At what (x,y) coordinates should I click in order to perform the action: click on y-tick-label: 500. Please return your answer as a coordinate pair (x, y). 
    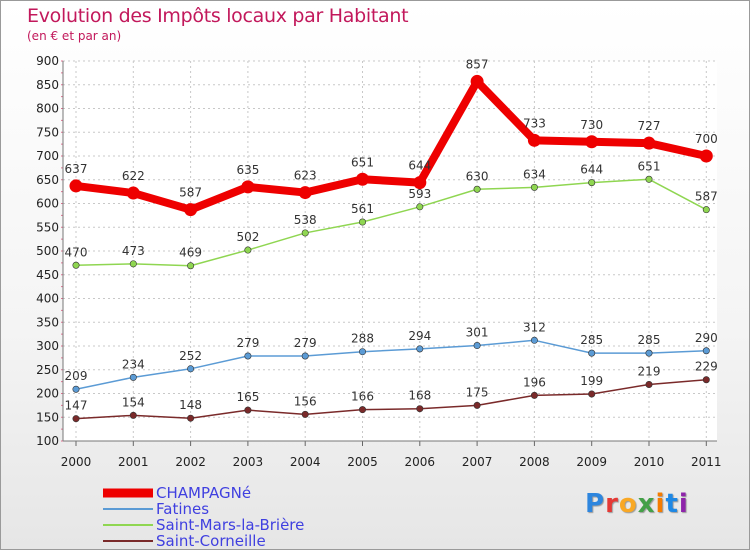
    Looking at the image, I should click on (47, 251).